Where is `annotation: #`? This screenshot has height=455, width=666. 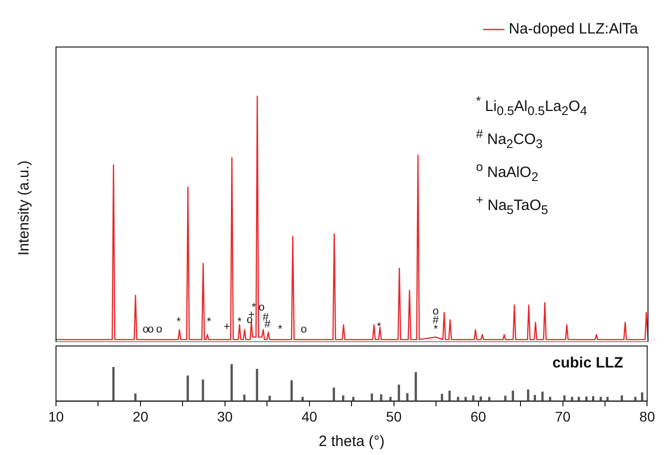
annotation: # is located at coordinates (268, 324).